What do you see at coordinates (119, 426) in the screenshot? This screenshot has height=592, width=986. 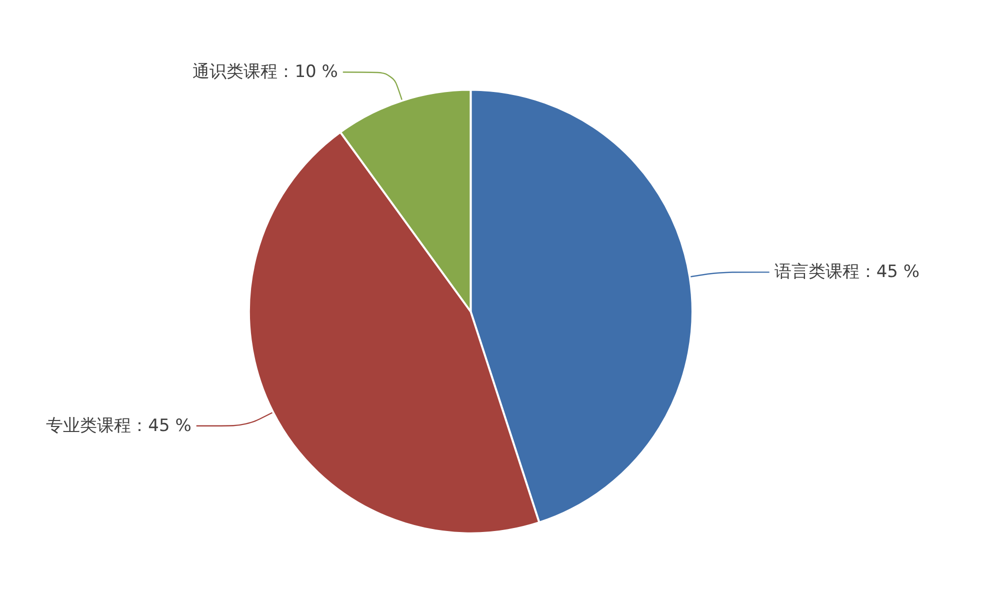 I see `slice-label: 专业类课程：45 %` at bounding box center [119, 426].